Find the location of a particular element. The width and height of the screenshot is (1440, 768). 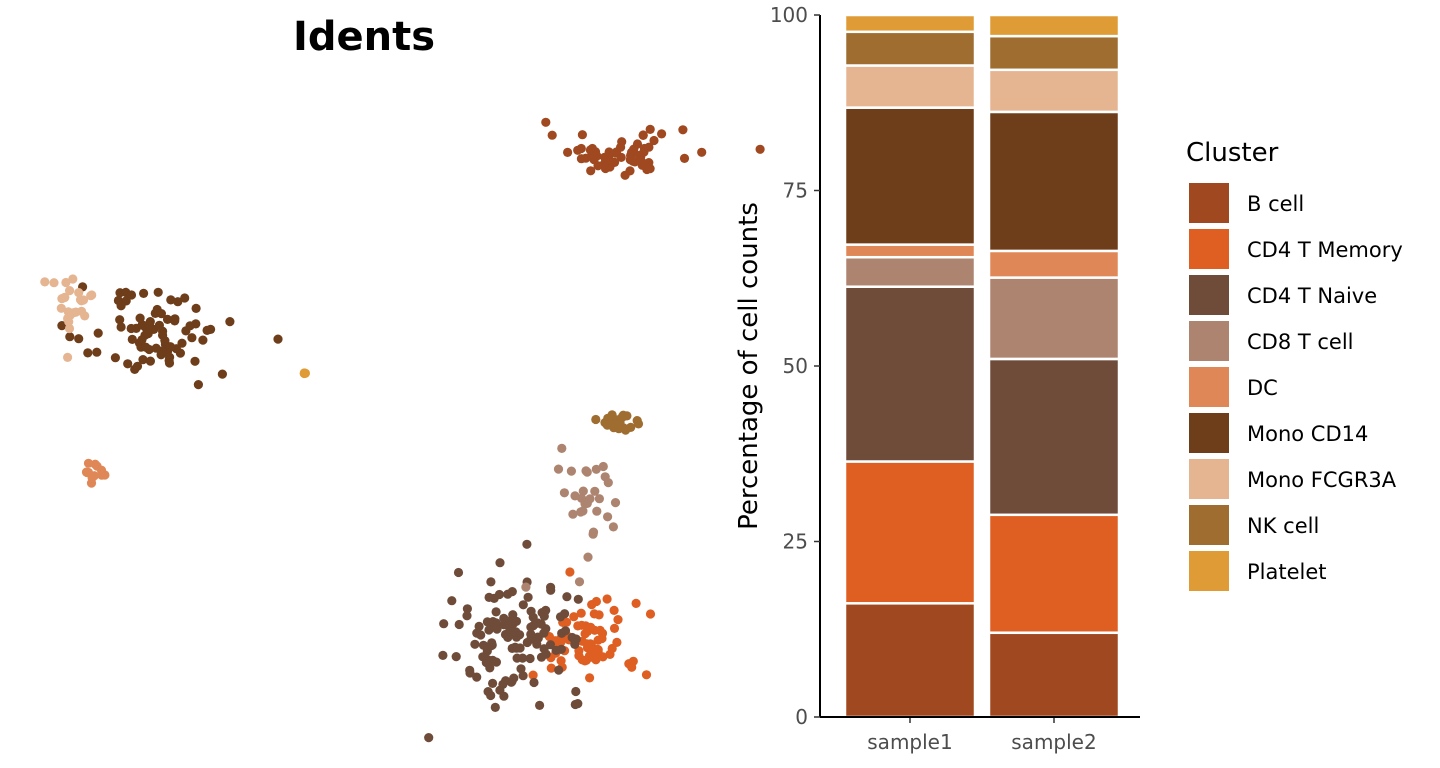

legend-swatch-mono-fcgr3a is located at coordinates (1209, 479).